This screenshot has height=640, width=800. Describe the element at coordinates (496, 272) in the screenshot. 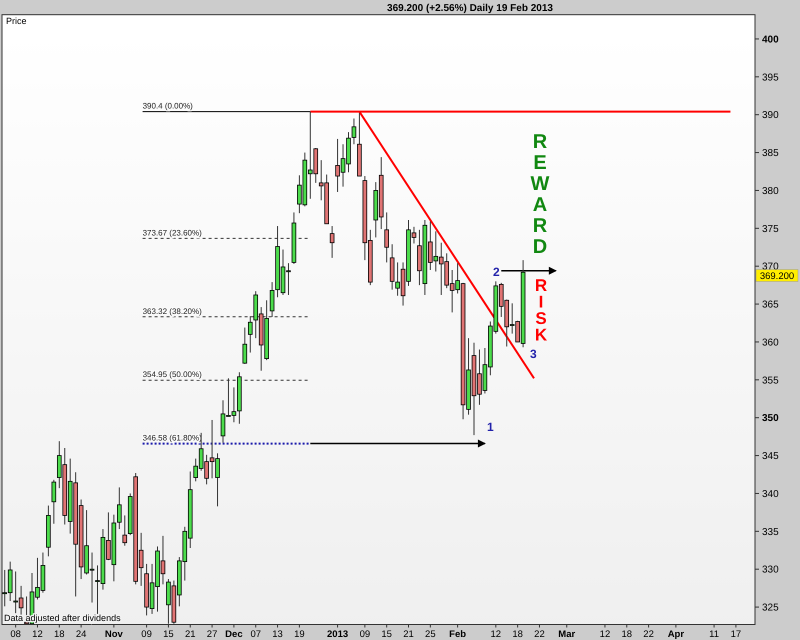

I see `annotation: 2` at that location.